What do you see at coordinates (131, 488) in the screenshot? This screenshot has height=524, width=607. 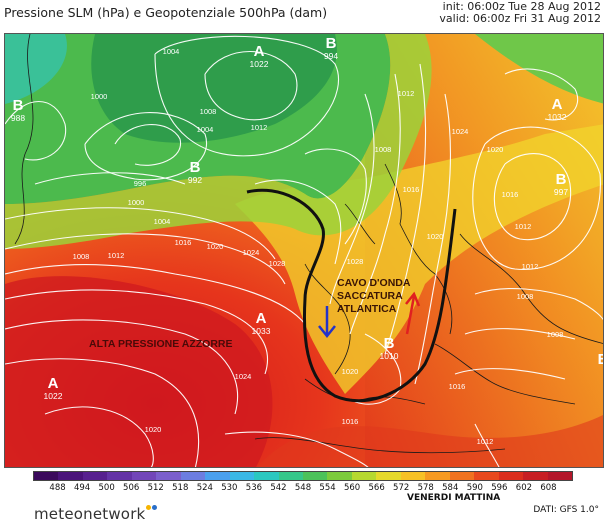 I see `legend-tick-label: 506` at bounding box center [131, 488].